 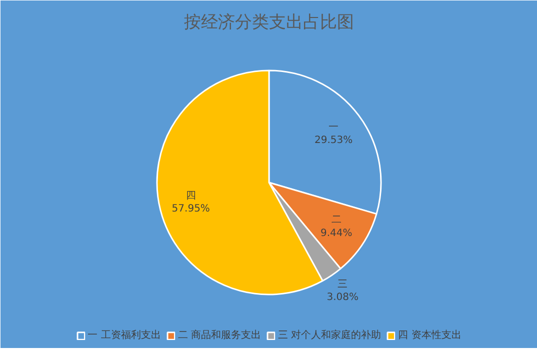 I want to click on legend-label: 一 工资福利支出, so click(x=124, y=335).